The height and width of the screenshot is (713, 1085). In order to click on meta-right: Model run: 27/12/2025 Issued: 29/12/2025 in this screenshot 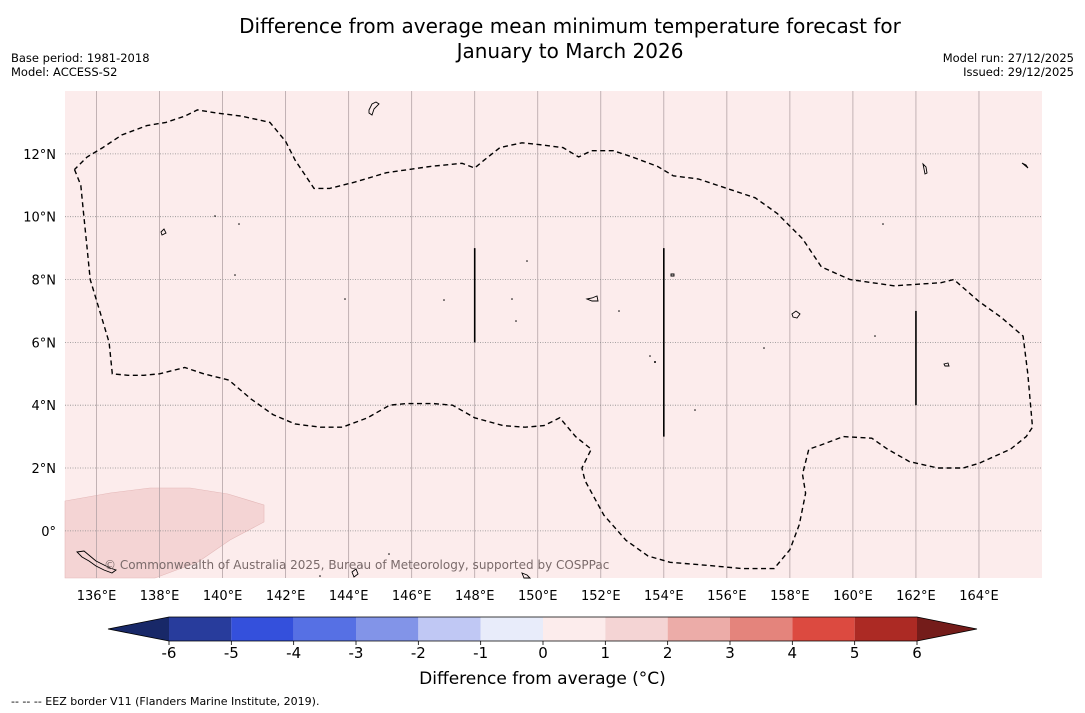, I will do `click(1008, 65)`.